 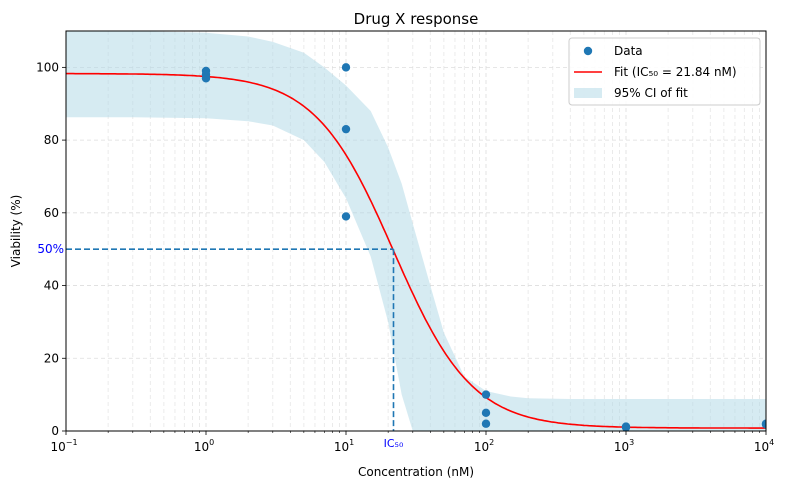 I want to click on x-tick-label: 10⁻¹, so click(x=63, y=446).